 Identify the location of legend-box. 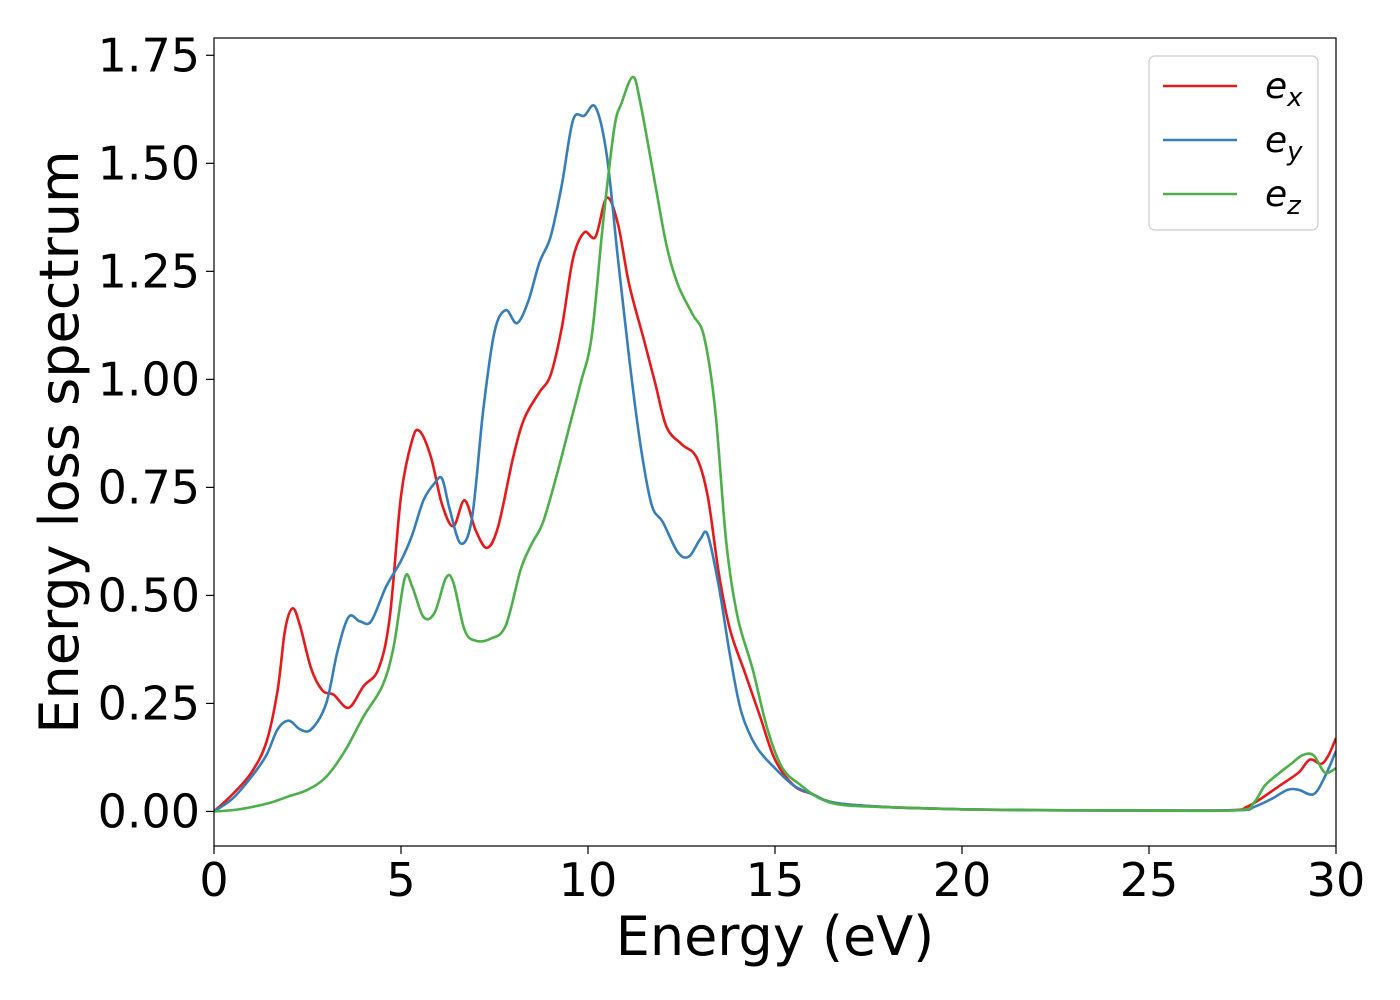
(1233, 143).